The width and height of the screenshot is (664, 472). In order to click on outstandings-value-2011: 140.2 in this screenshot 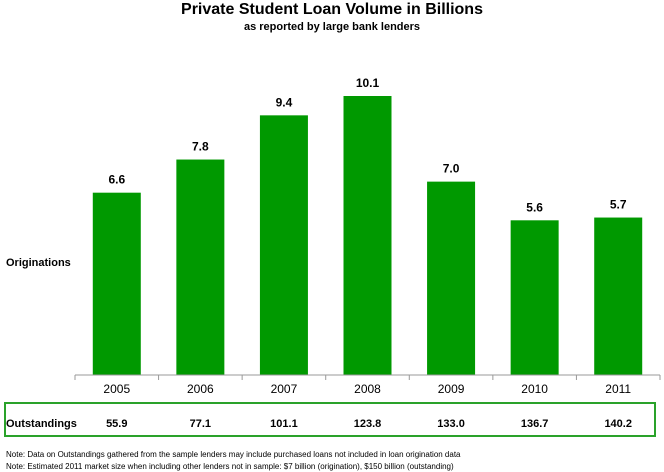, I will do `click(618, 424)`.